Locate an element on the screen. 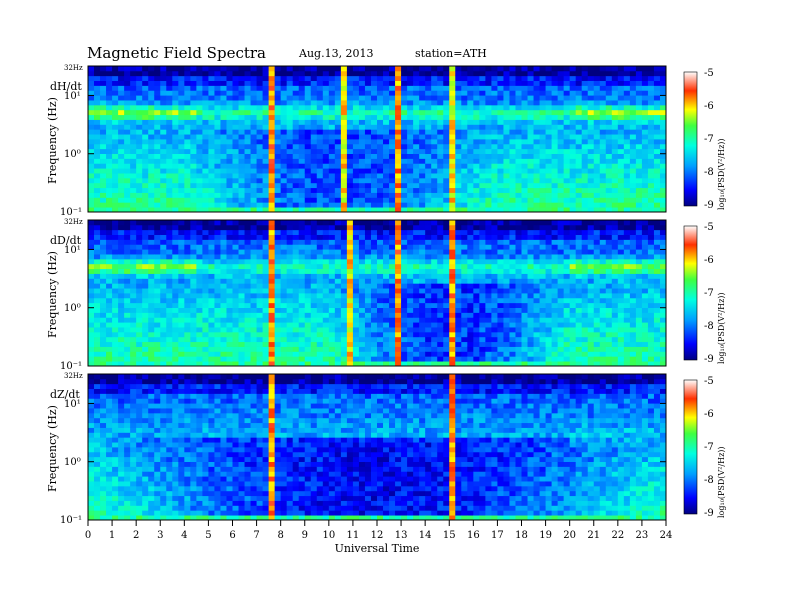 The height and width of the screenshot is (612, 792). colorbar-tick: -7 is located at coordinates (709, 139).